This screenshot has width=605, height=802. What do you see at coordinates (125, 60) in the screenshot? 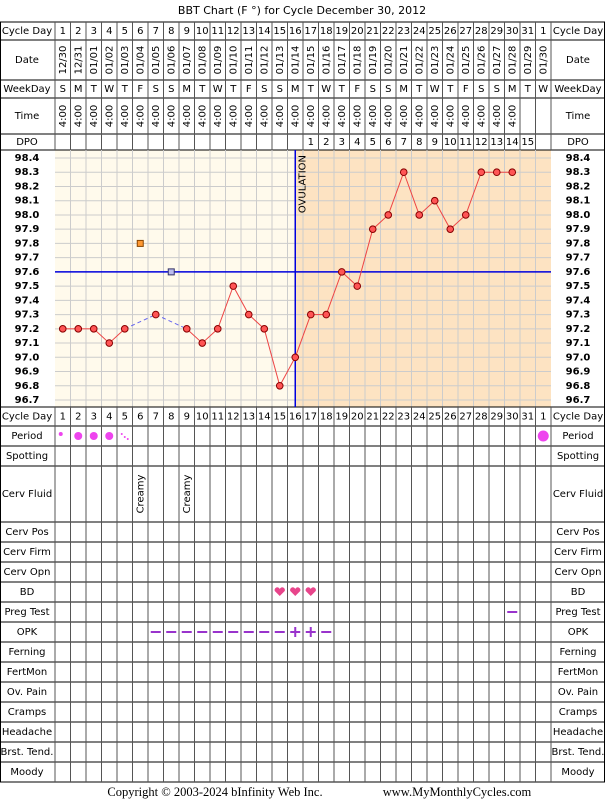
I see `cell-text: 01/03` at bounding box center [125, 60].